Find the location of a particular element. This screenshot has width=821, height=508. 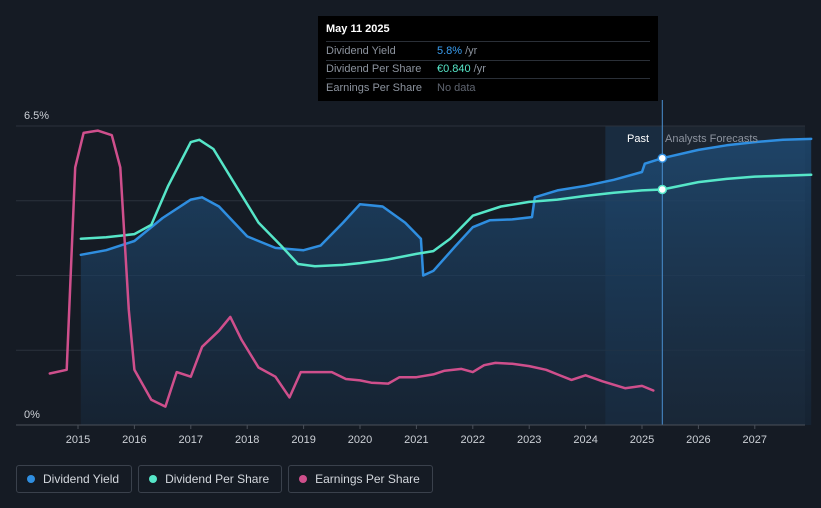

x-tick-label: 2027 is located at coordinates (755, 440).